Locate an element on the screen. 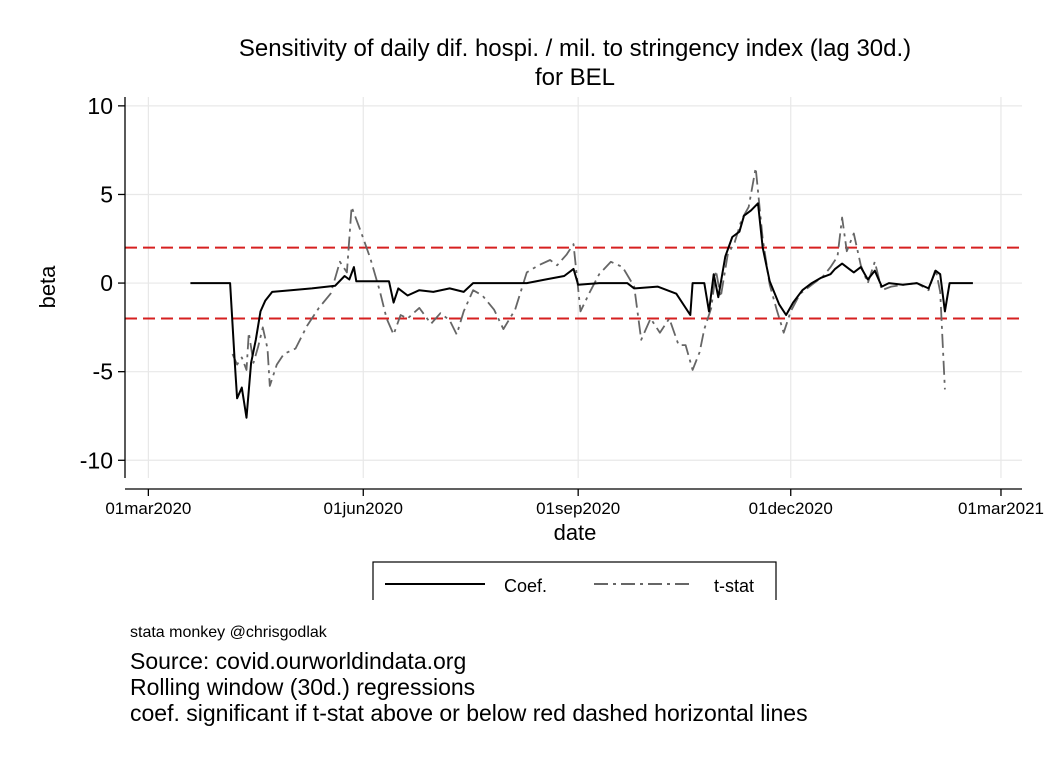  y-tick-label: 5 is located at coordinates (106, 194).